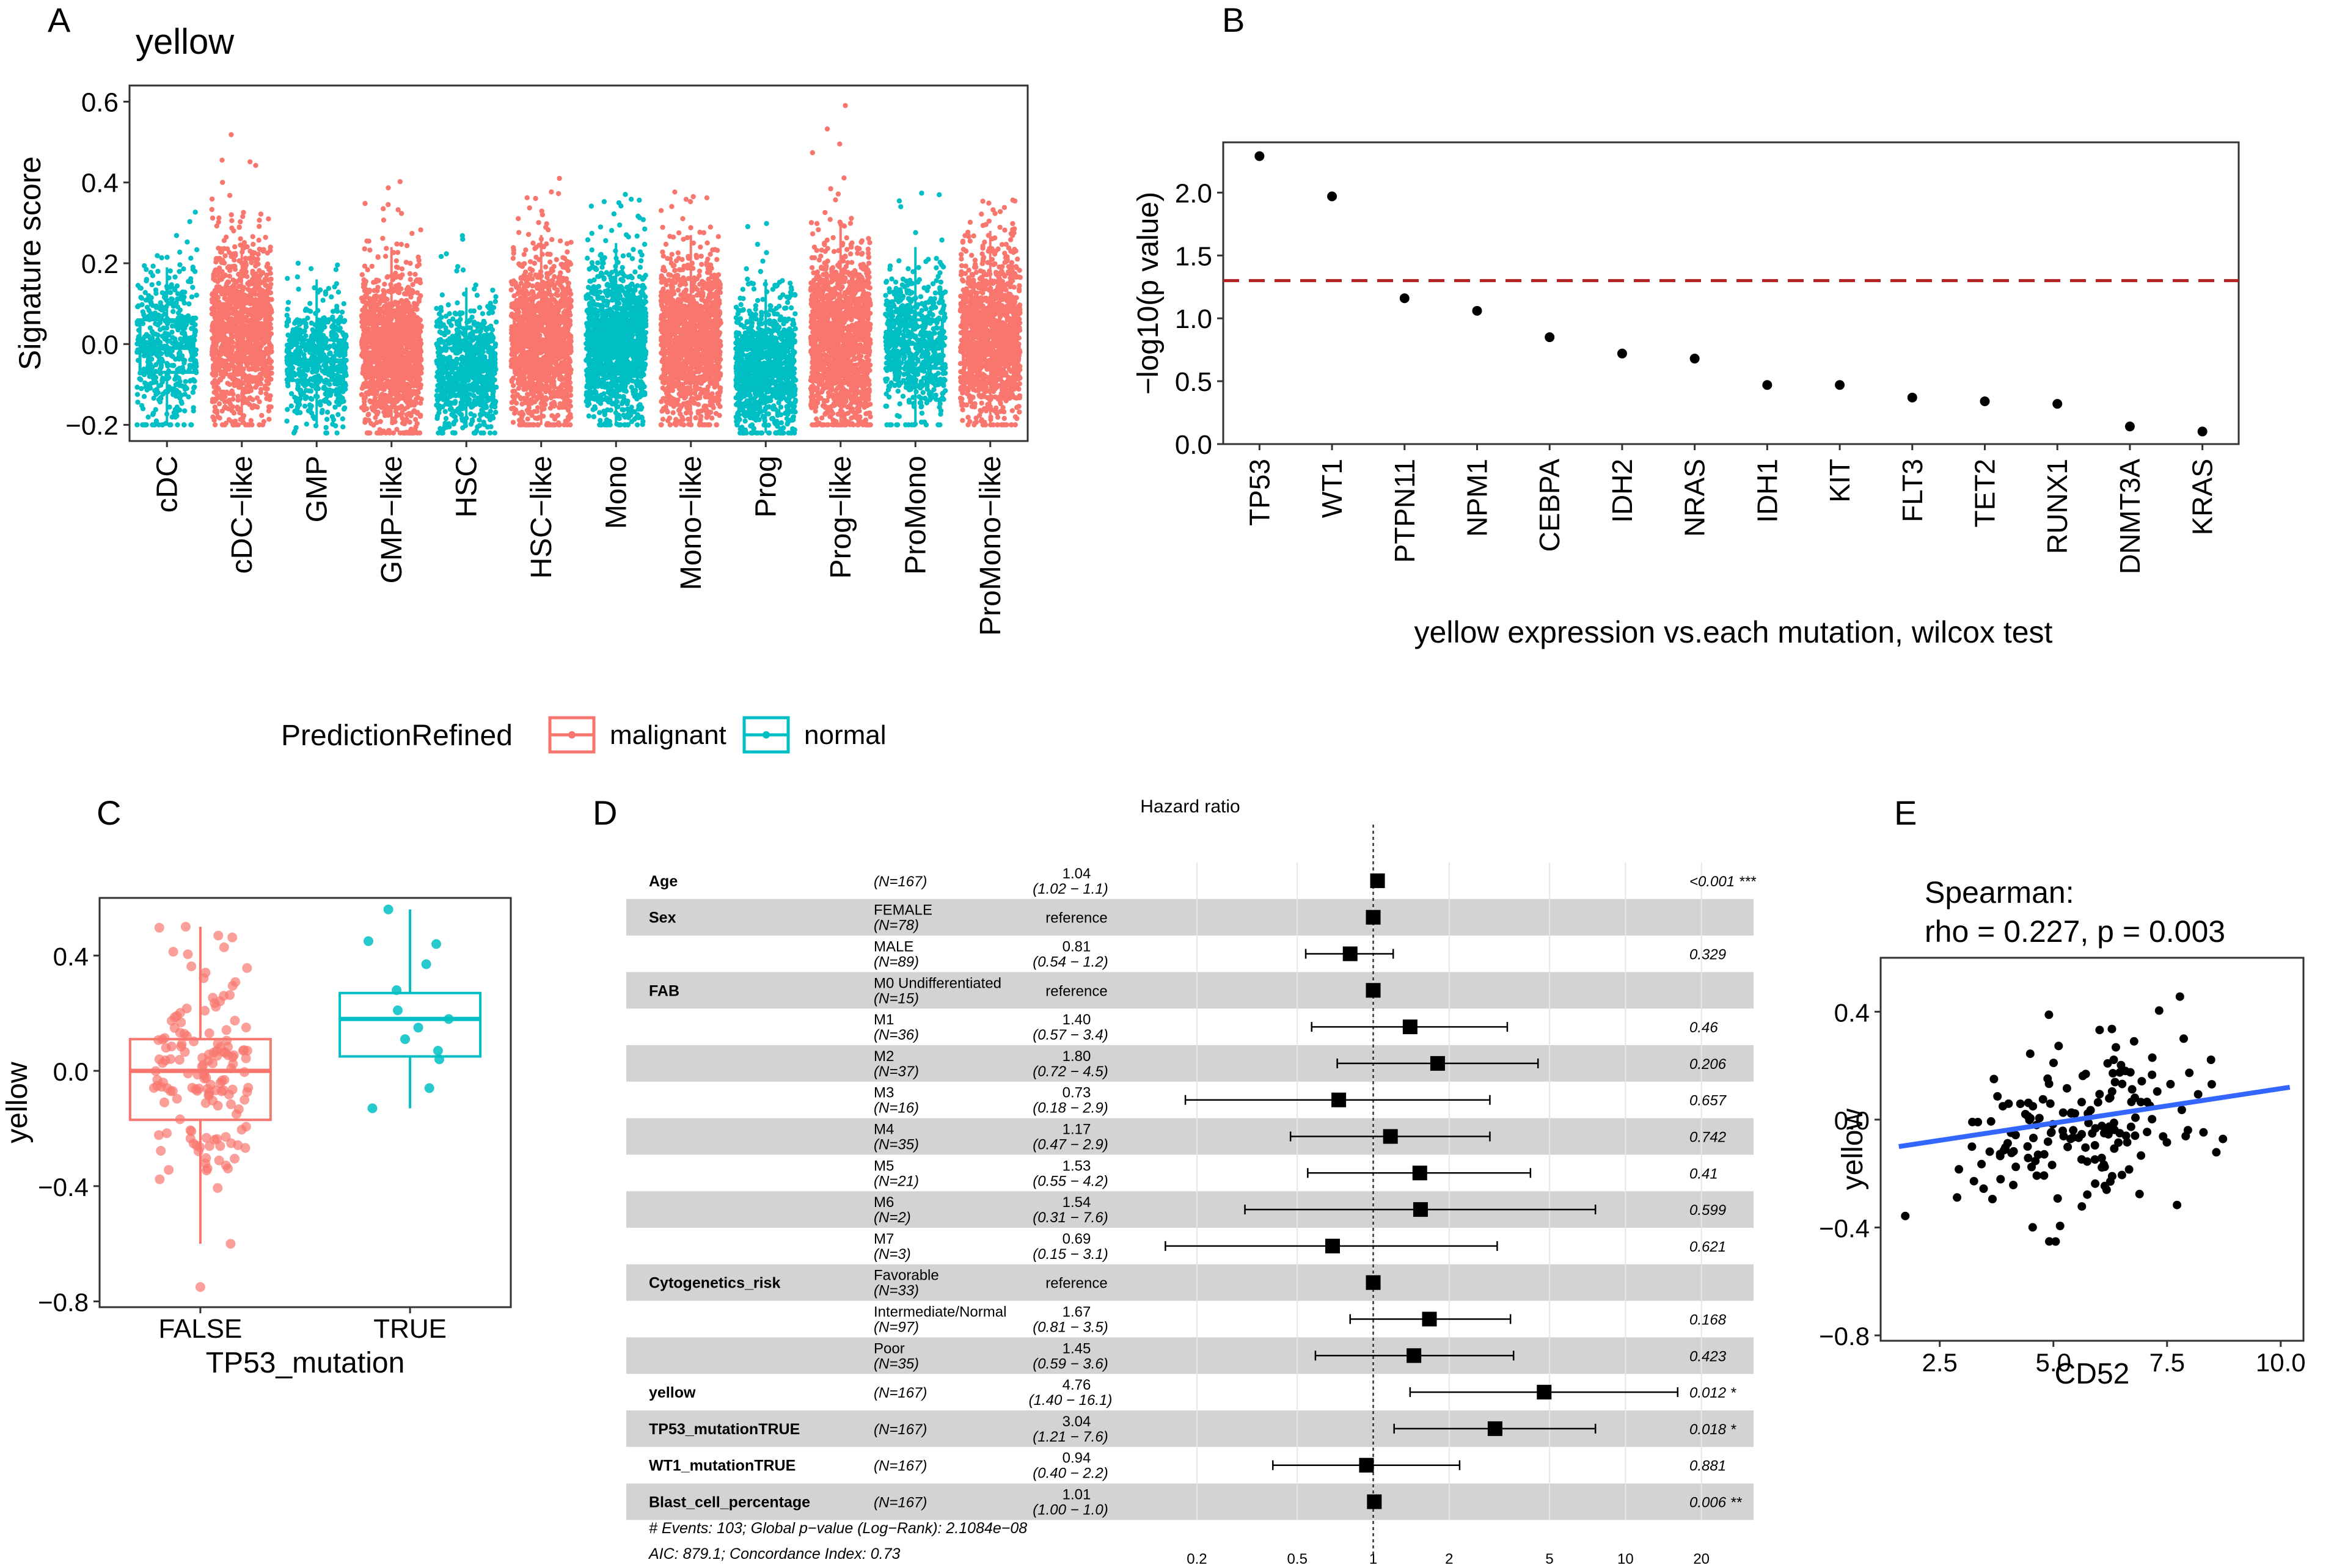  I want to click on panel-a-title: yellow, so click(185, 42).